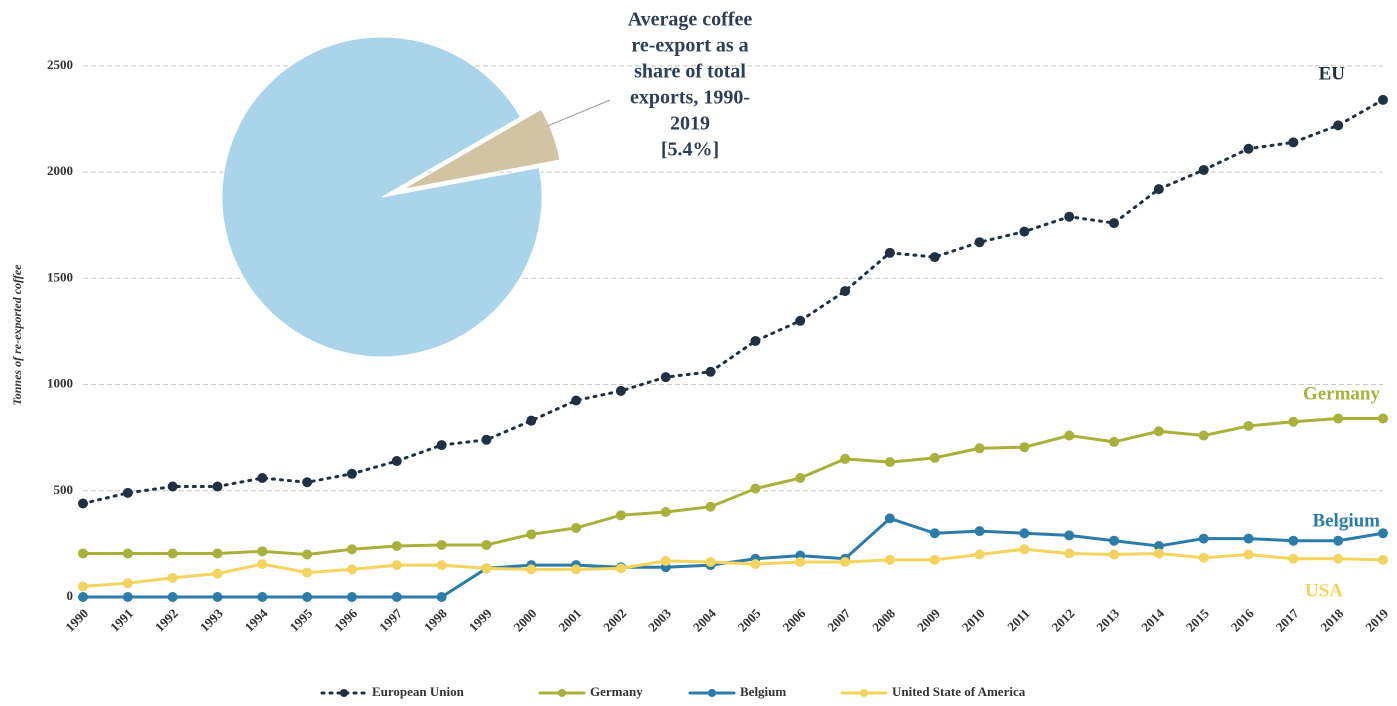 The height and width of the screenshot is (706, 1397). I want to click on x-tick-label: 2003, so click(659, 619).